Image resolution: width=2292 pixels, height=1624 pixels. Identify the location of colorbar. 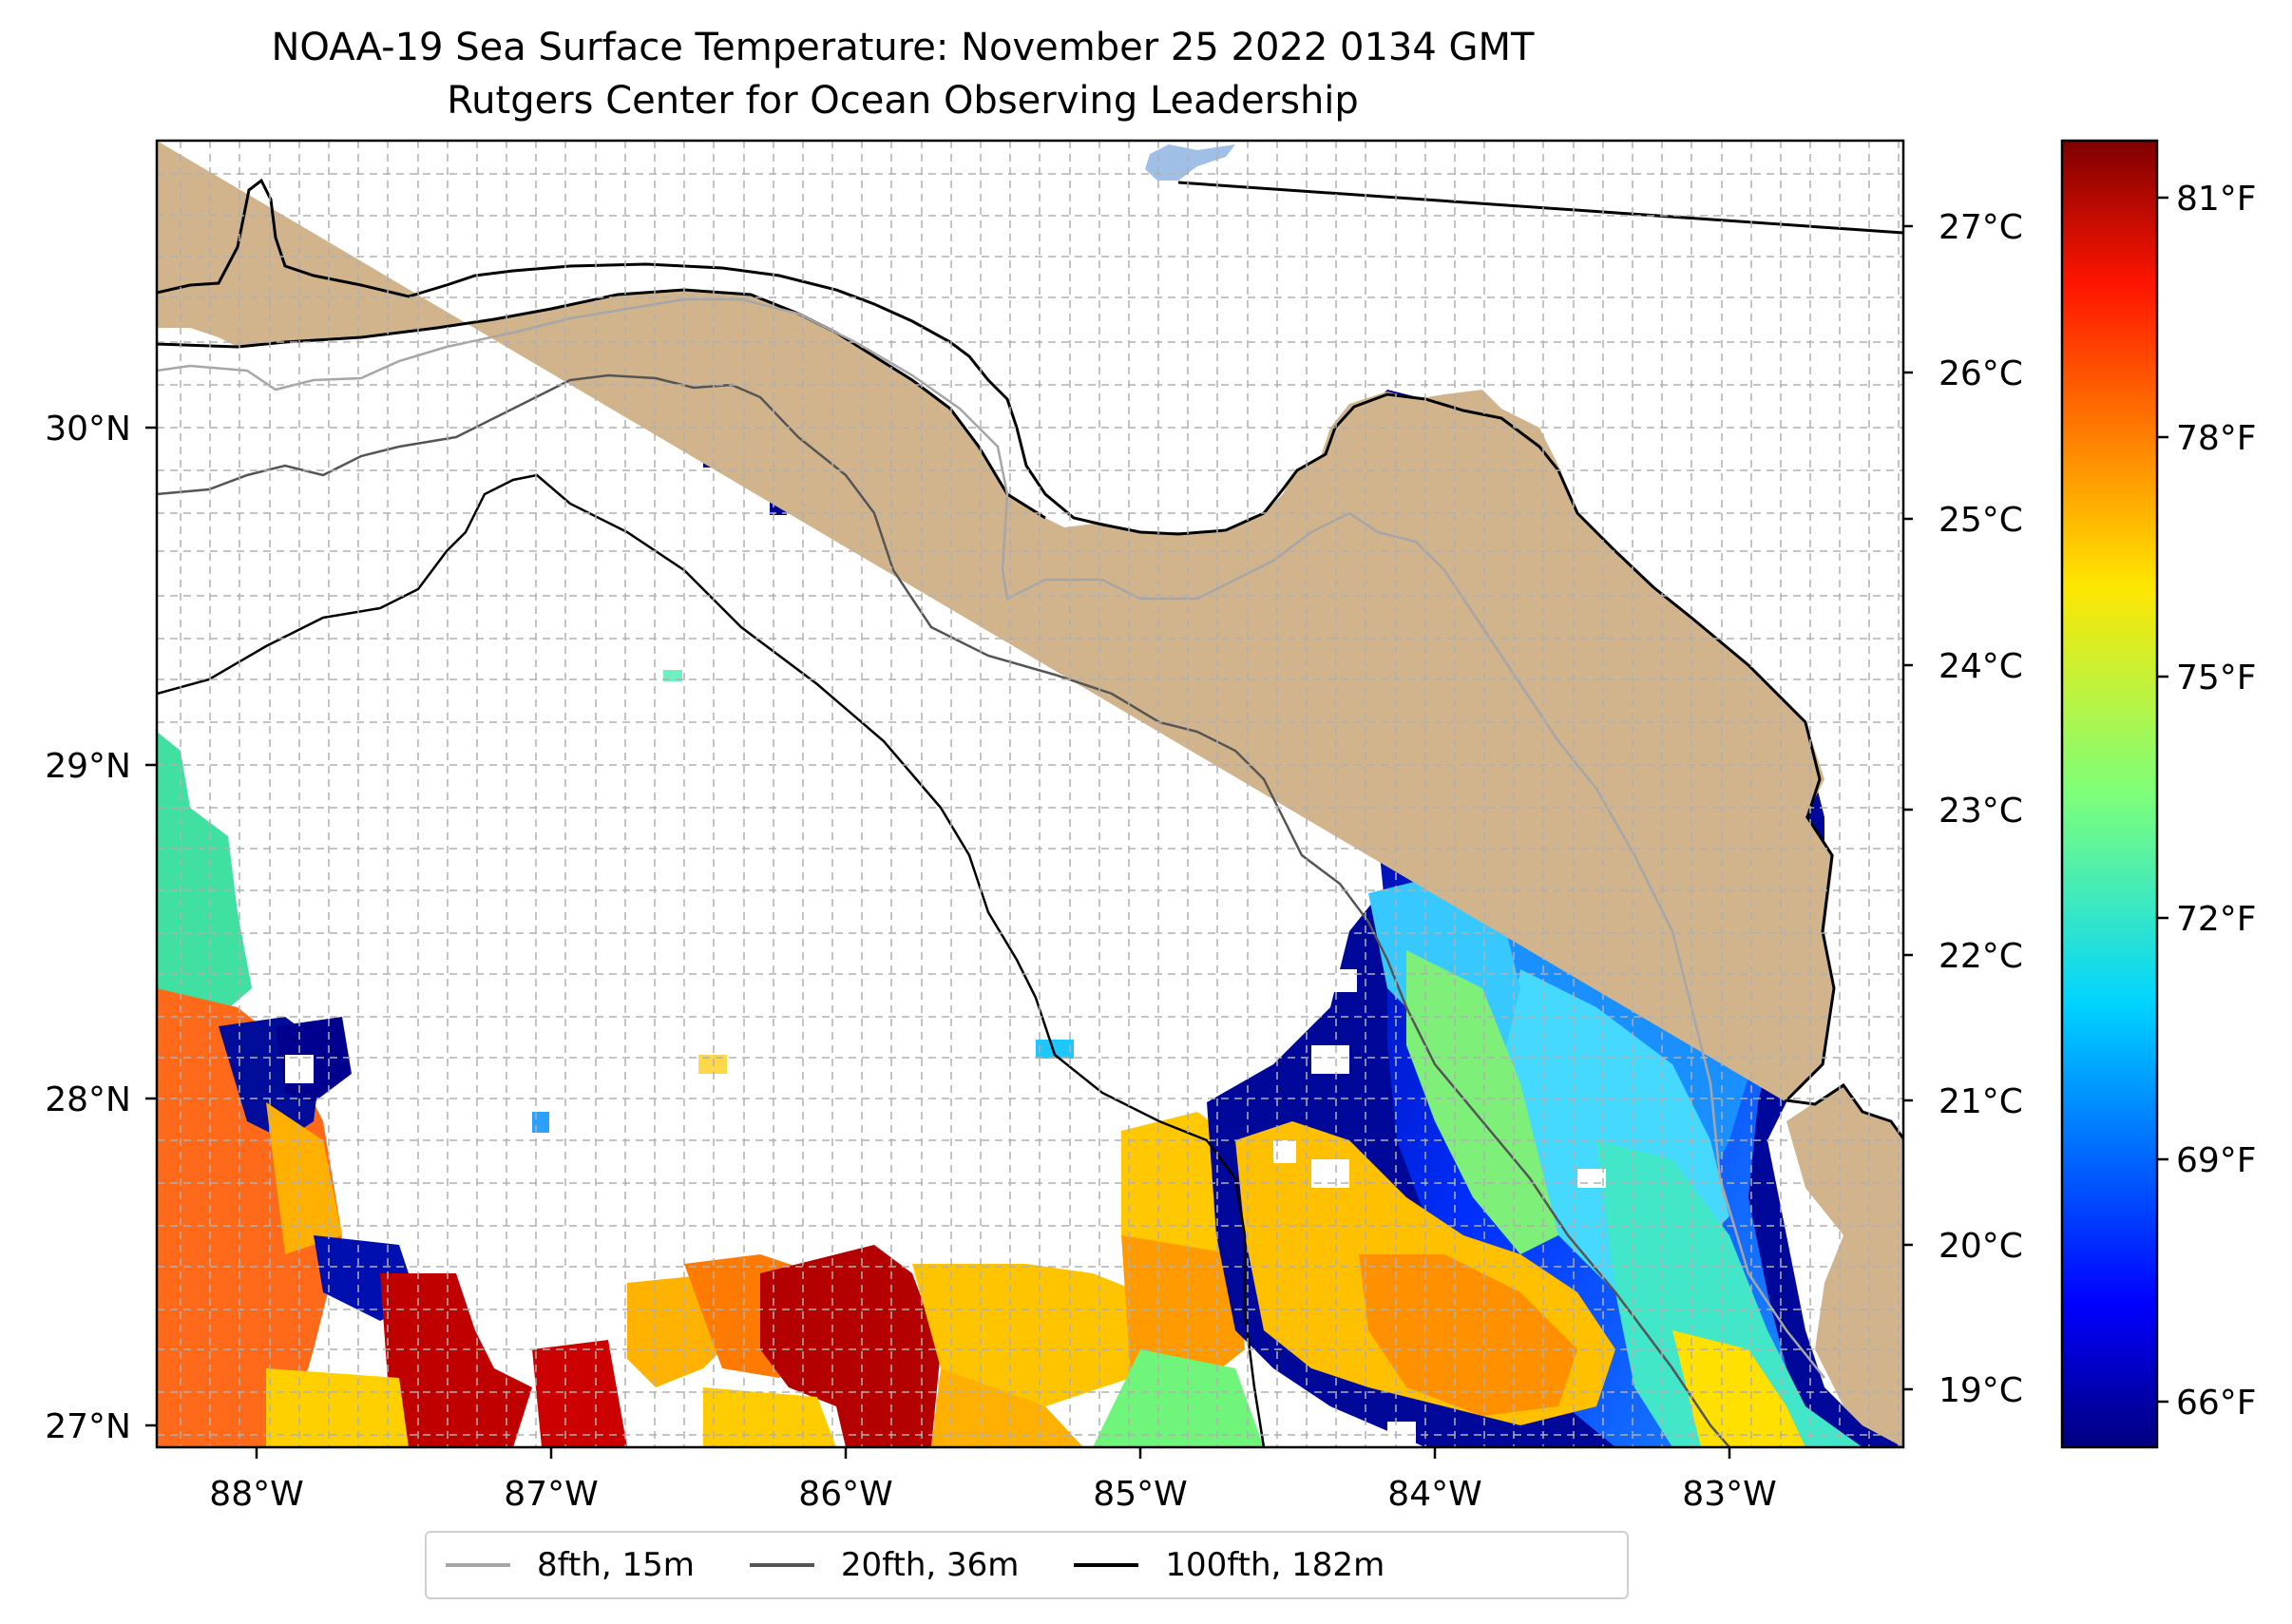
(2109, 794).